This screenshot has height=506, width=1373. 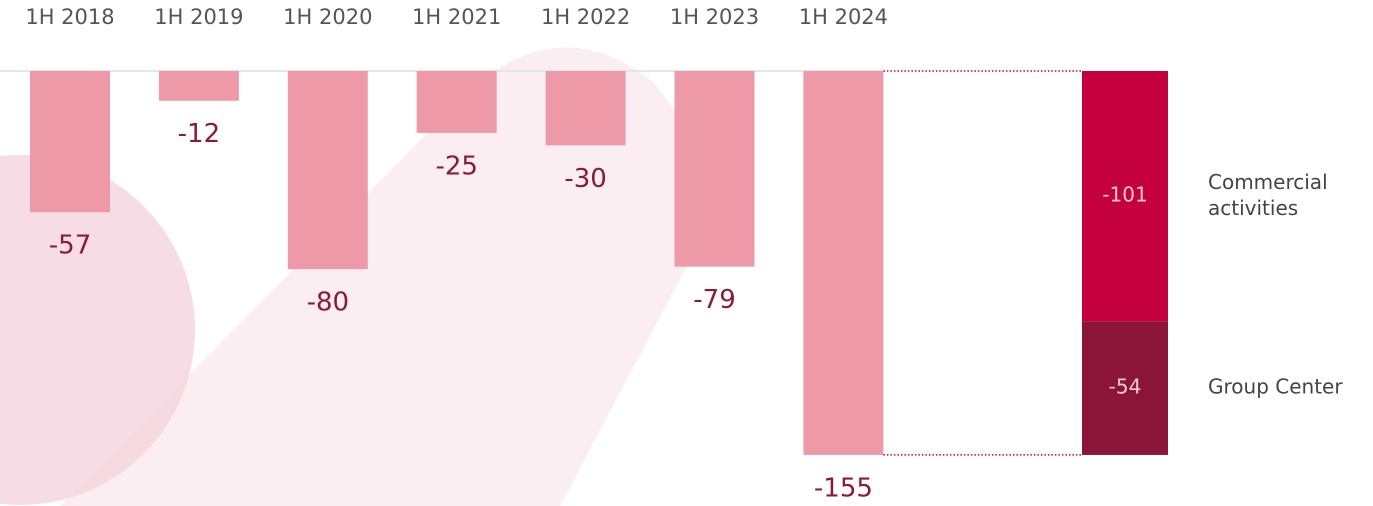 What do you see at coordinates (714, 17) in the screenshot?
I see `category-label: 1H 2023` at bounding box center [714, 17].